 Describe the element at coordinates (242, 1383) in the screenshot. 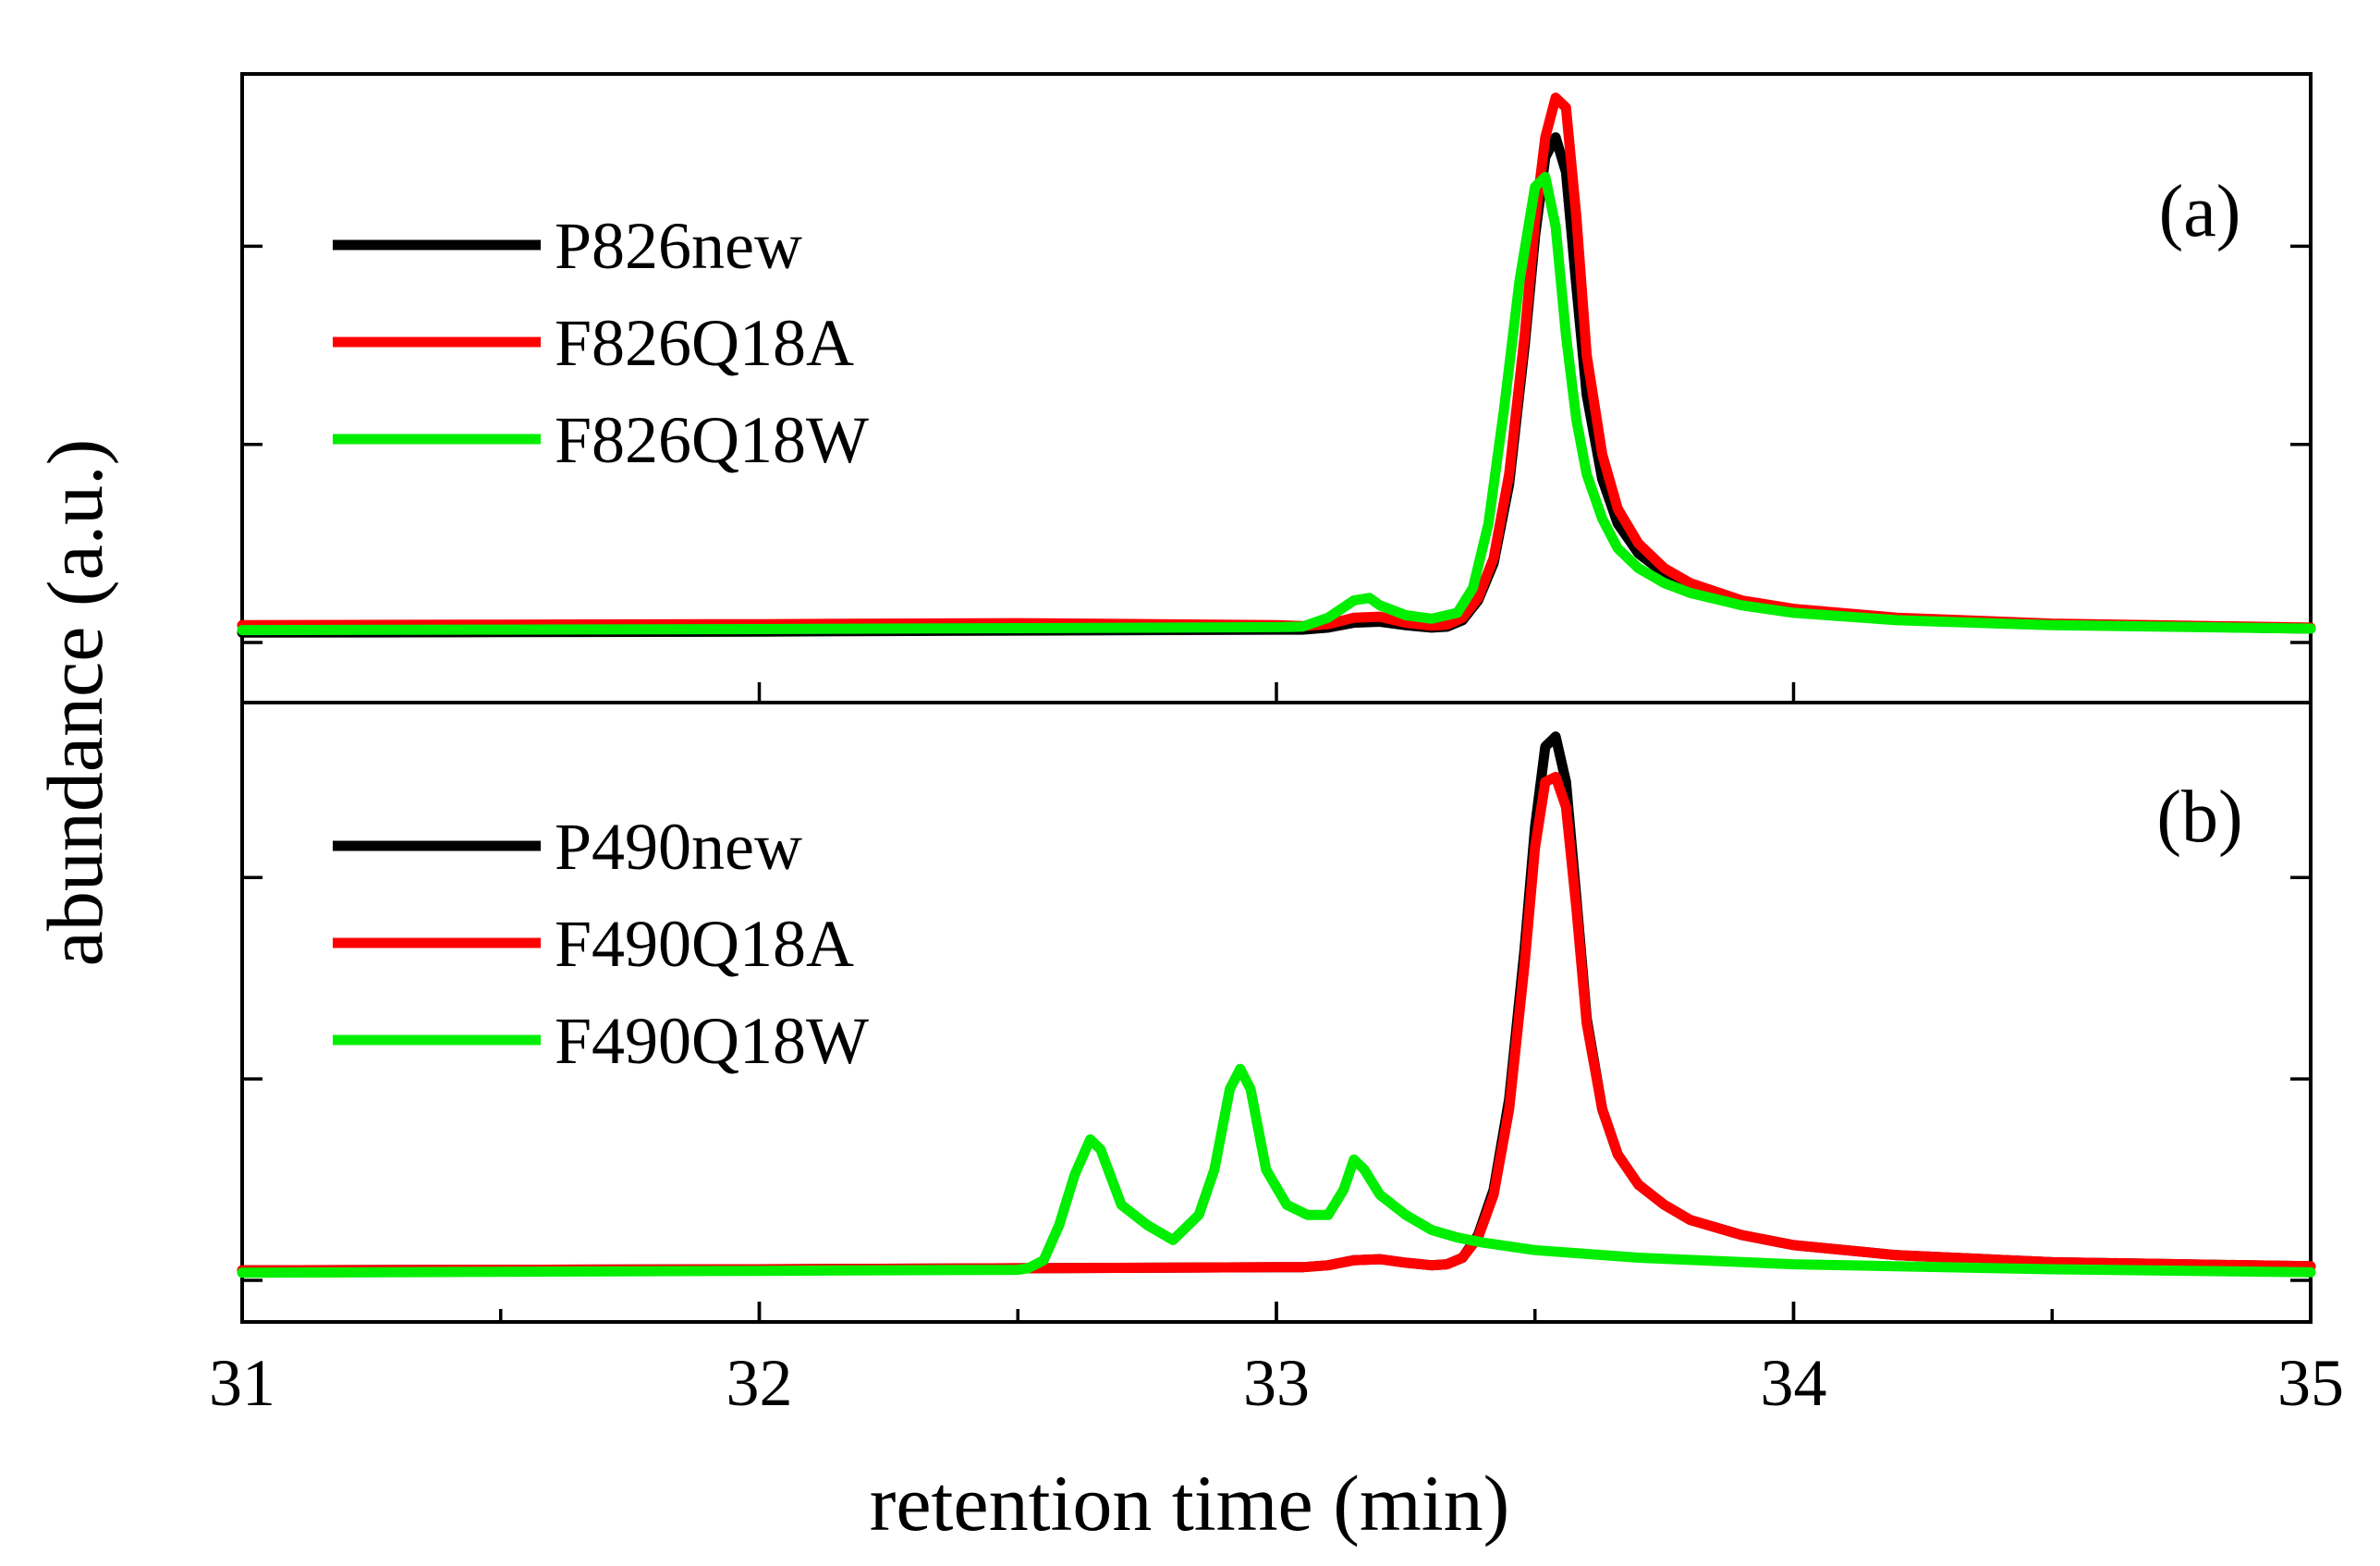

I see `x-tick-label: 31` at that location.